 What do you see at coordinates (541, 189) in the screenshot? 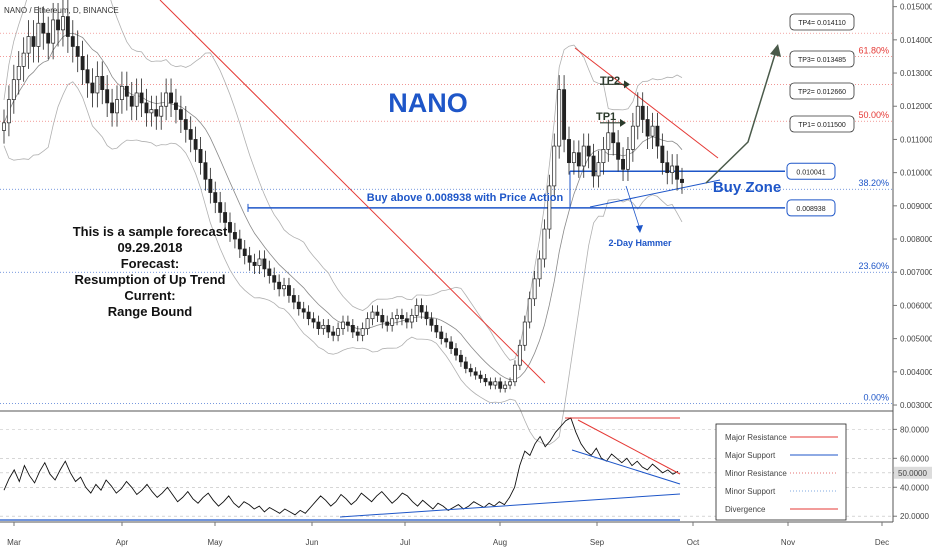
I see `buy-zone: 0.010041 0.008938` at bounding box center [541, 189].